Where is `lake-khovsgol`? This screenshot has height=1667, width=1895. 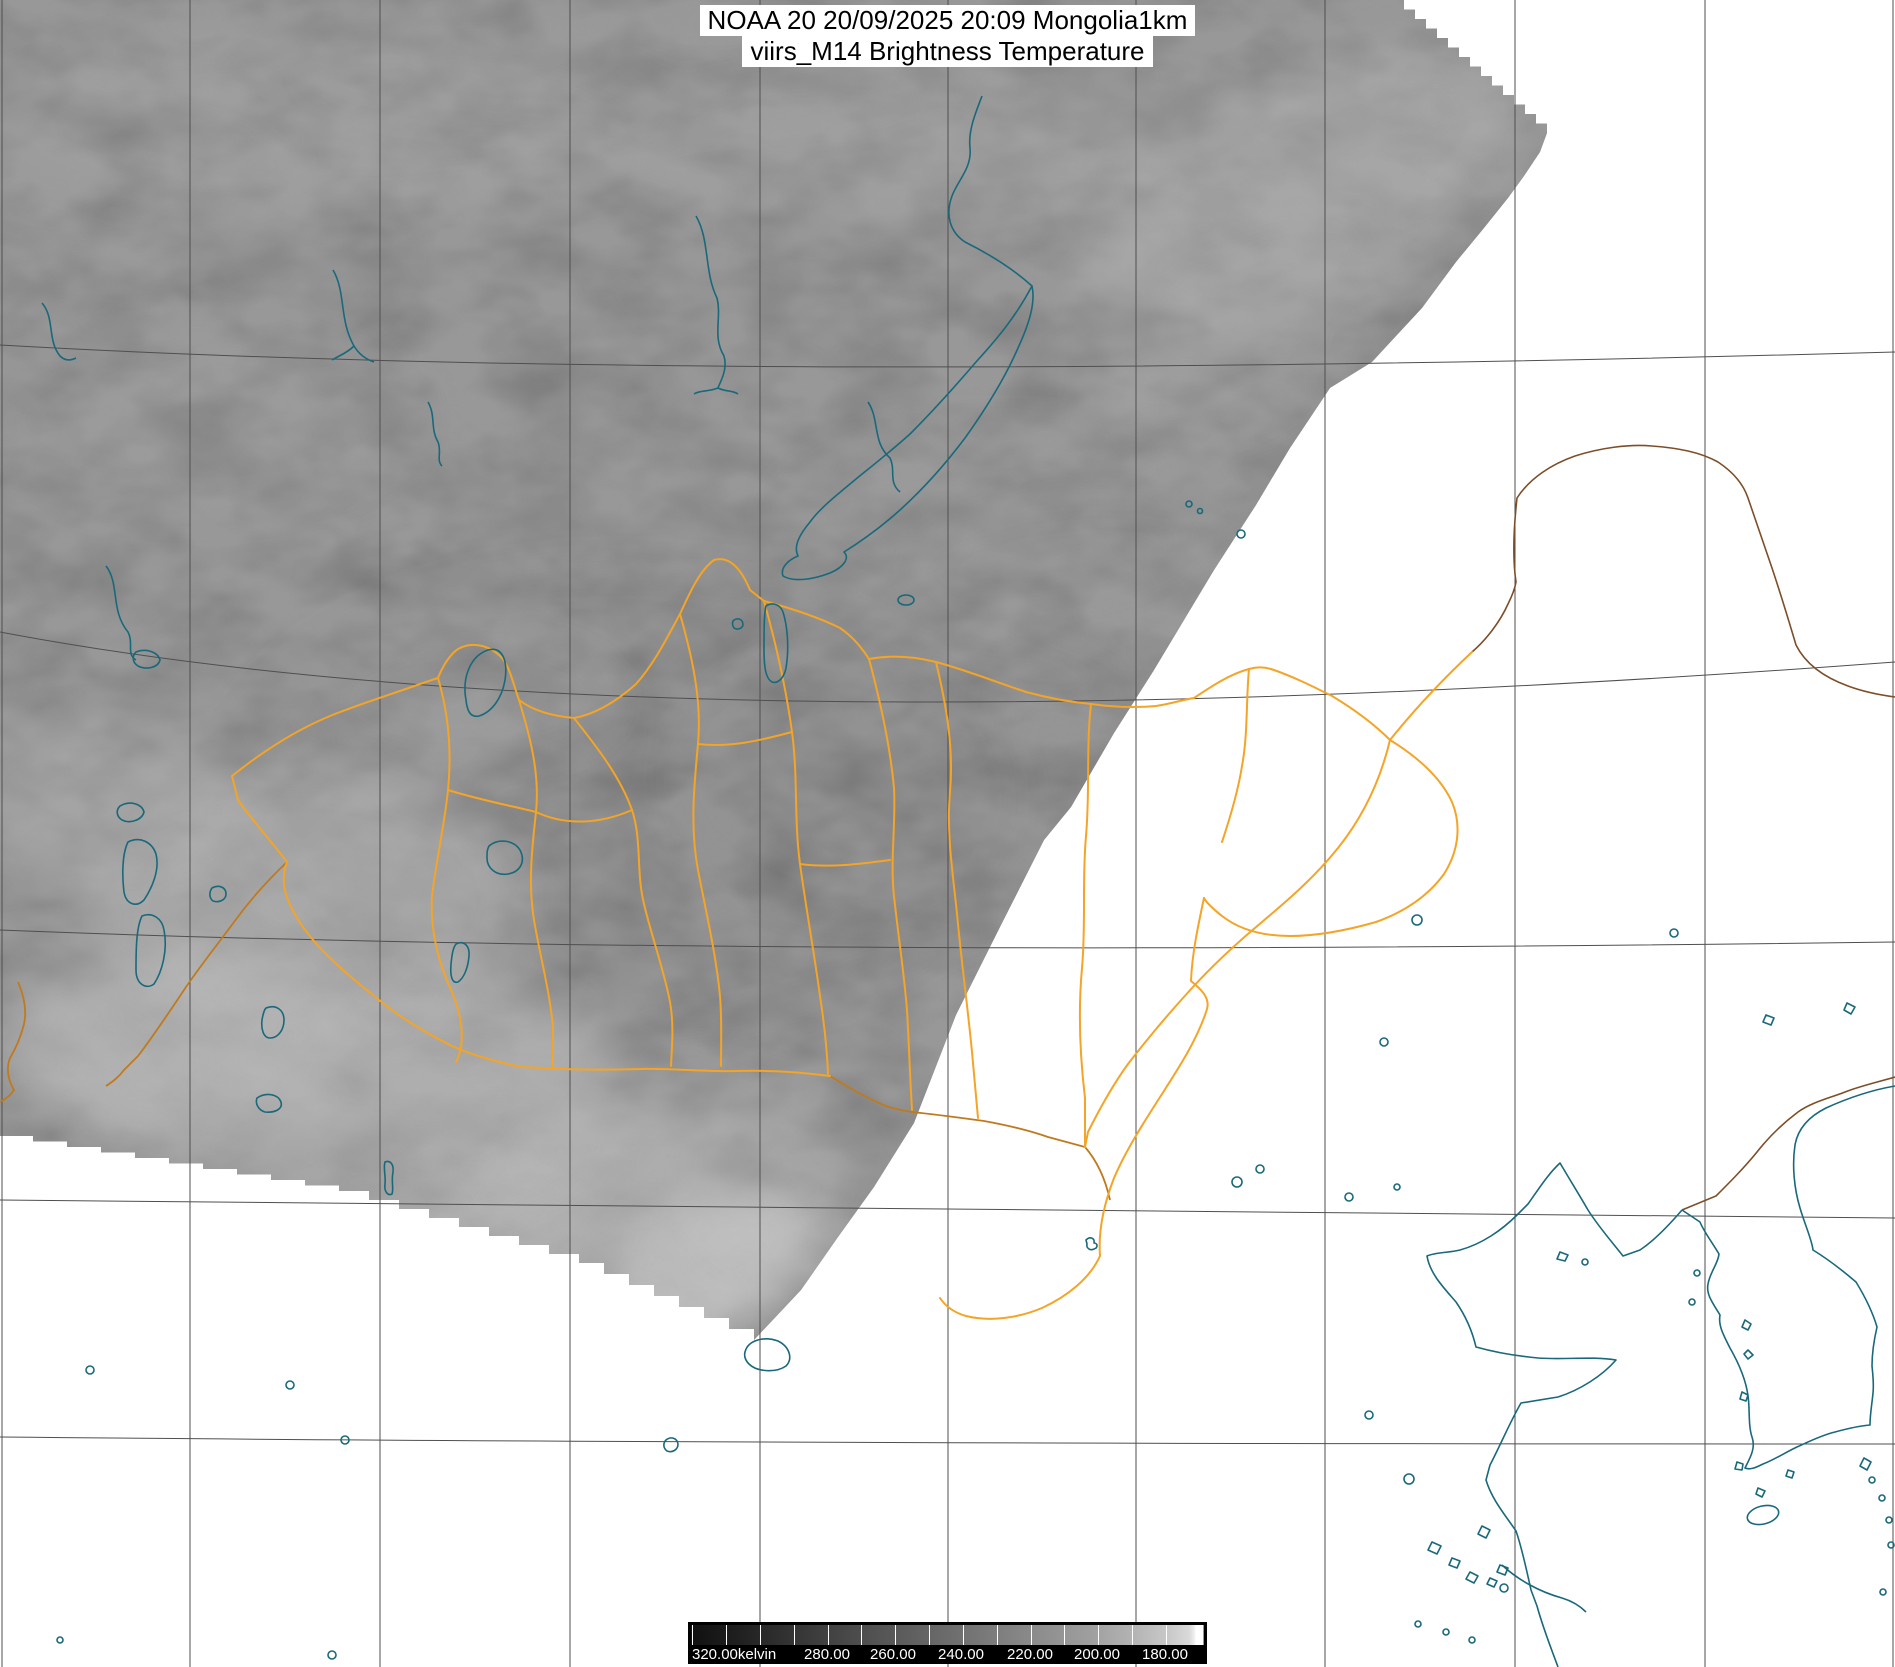
lake-khovsgol is located at coordinates (776, 643).